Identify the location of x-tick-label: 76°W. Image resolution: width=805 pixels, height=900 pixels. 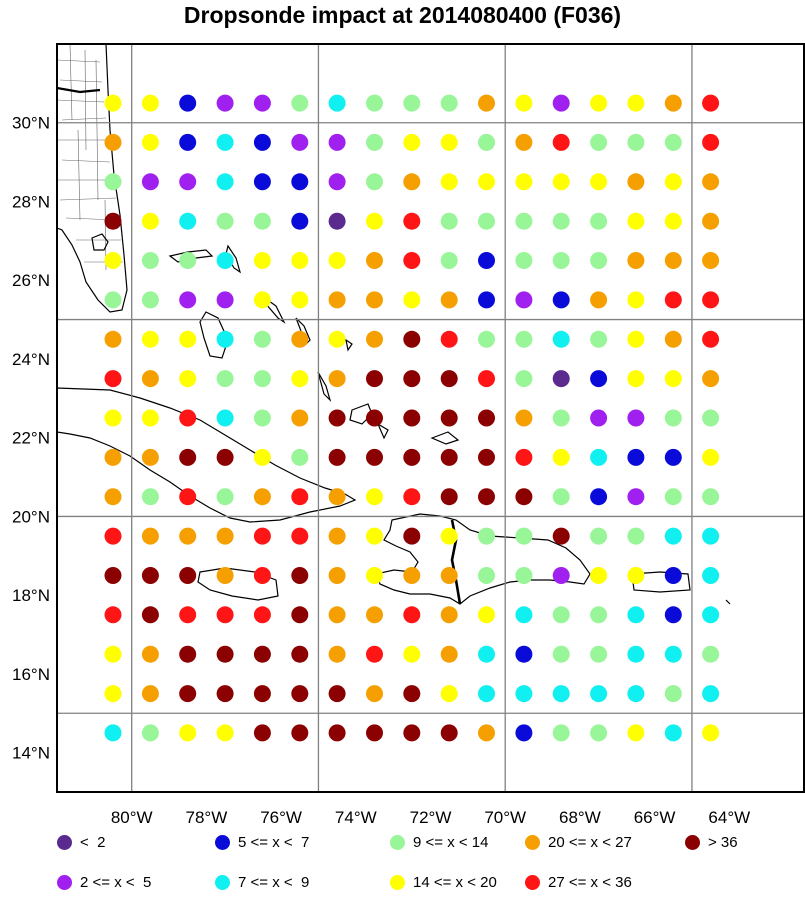
(281, 817).